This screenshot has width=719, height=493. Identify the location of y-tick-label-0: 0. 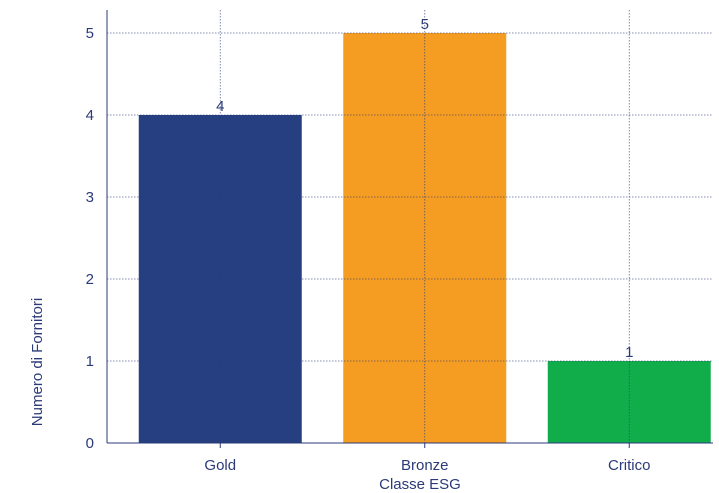
(90, 443).